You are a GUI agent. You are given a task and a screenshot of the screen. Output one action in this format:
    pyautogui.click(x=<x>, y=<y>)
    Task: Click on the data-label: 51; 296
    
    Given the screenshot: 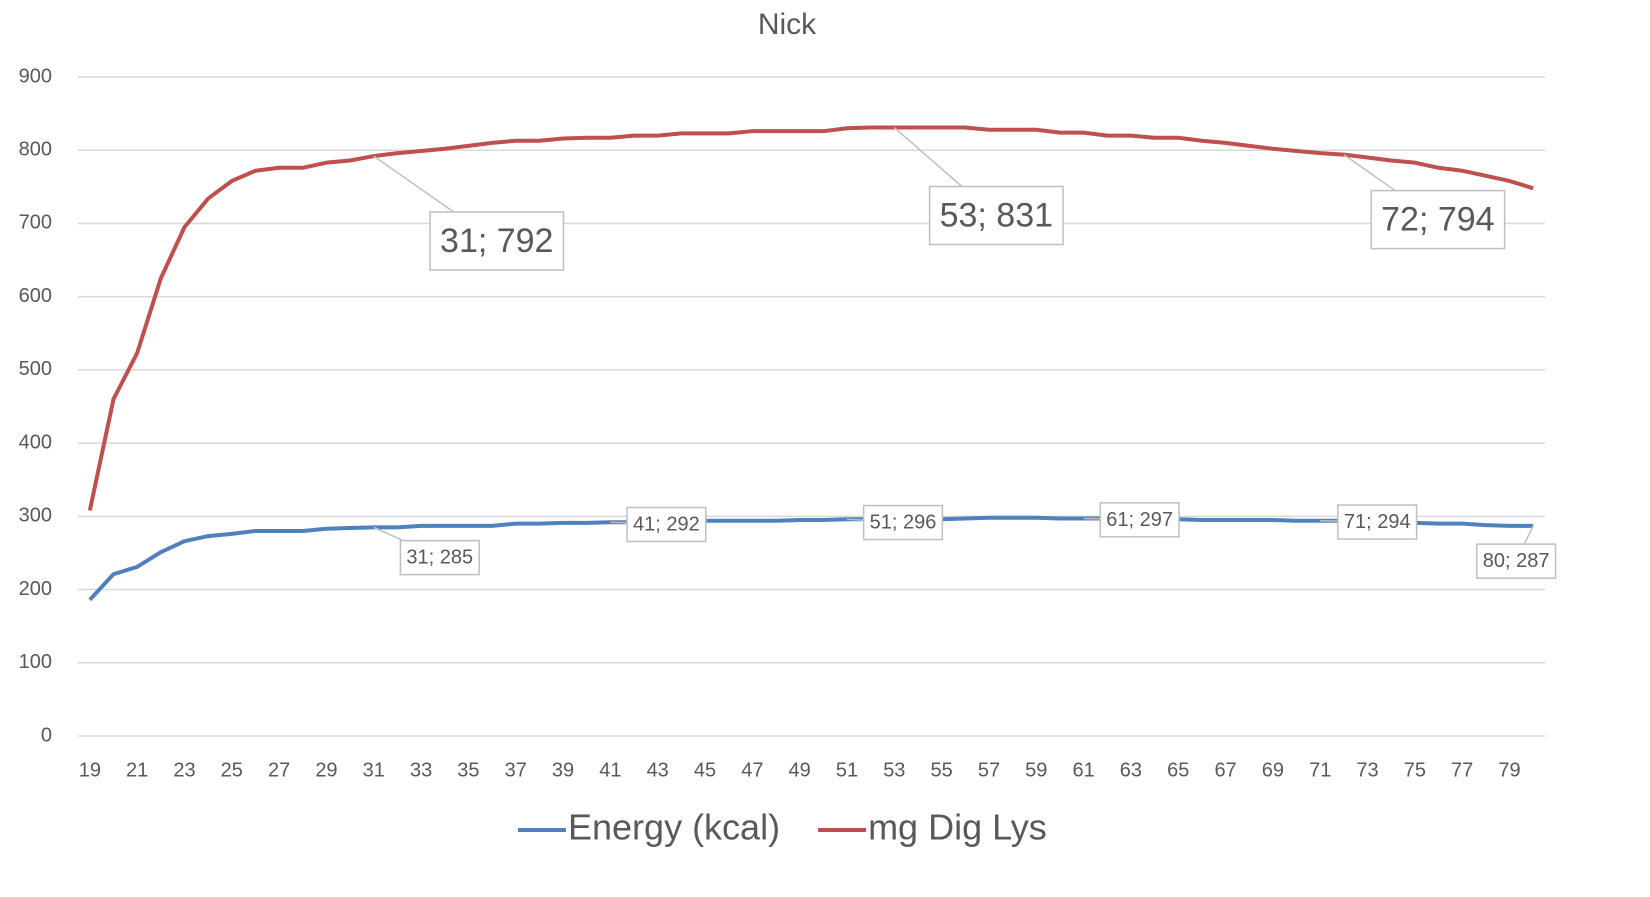 What is the action you would take?
    pyautogui.click(x=903, y=523)
    